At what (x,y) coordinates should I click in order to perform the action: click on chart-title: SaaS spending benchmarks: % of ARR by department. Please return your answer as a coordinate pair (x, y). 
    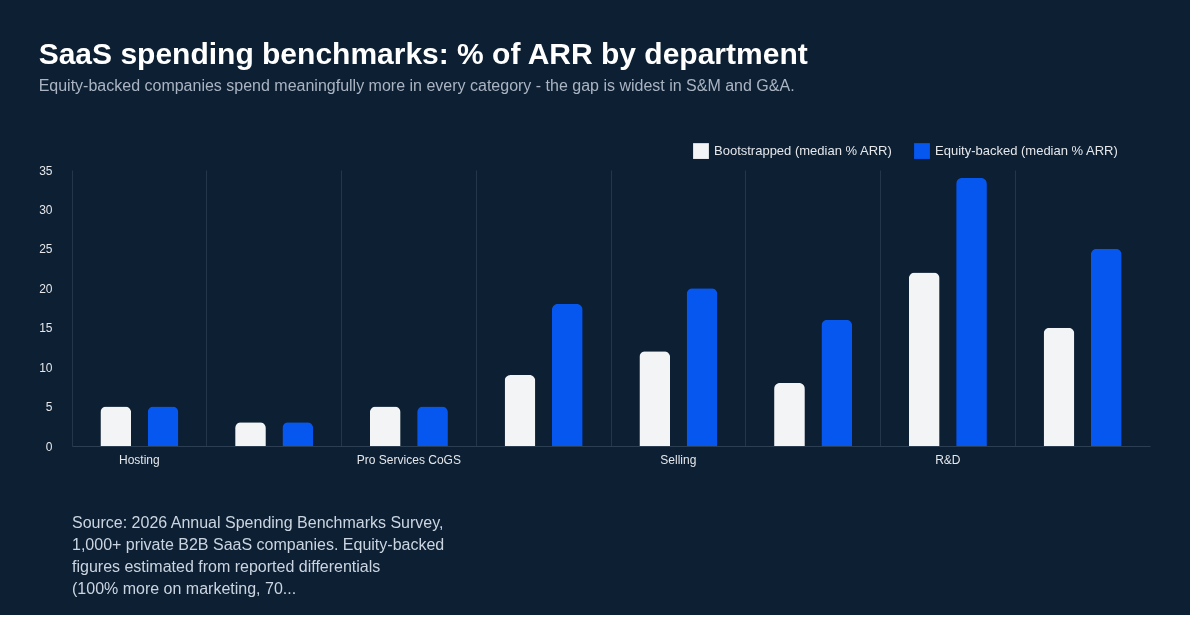
    Looking at the image, I should click on (423, 53).